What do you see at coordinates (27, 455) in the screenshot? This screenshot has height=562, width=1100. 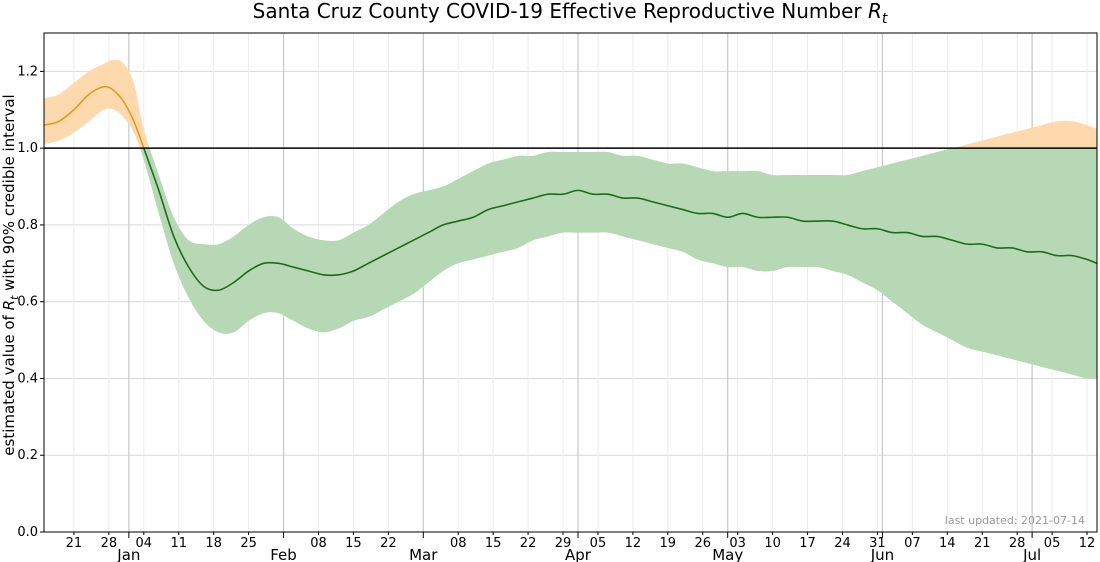 I see `y-tick-label: 0.2` at bounding box center [27, 455].